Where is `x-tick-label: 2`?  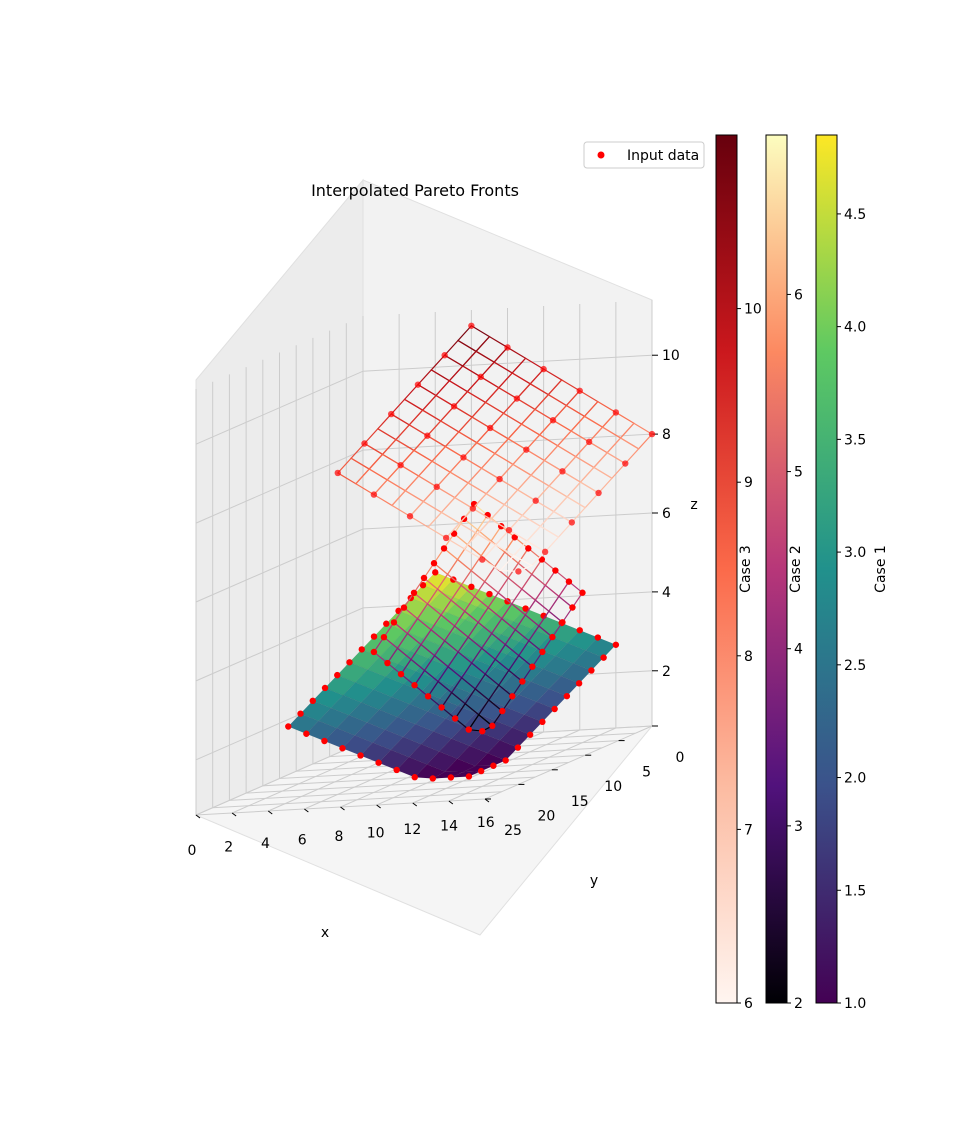 x-tick-label: 2 is located at coordinates (228, 848).